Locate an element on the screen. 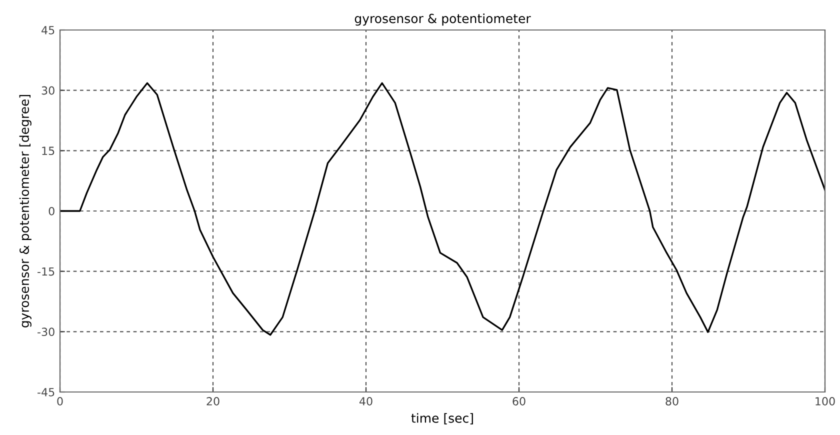  chart-title: gyrosensor & potentiometer is located at coordinates (442, 20).